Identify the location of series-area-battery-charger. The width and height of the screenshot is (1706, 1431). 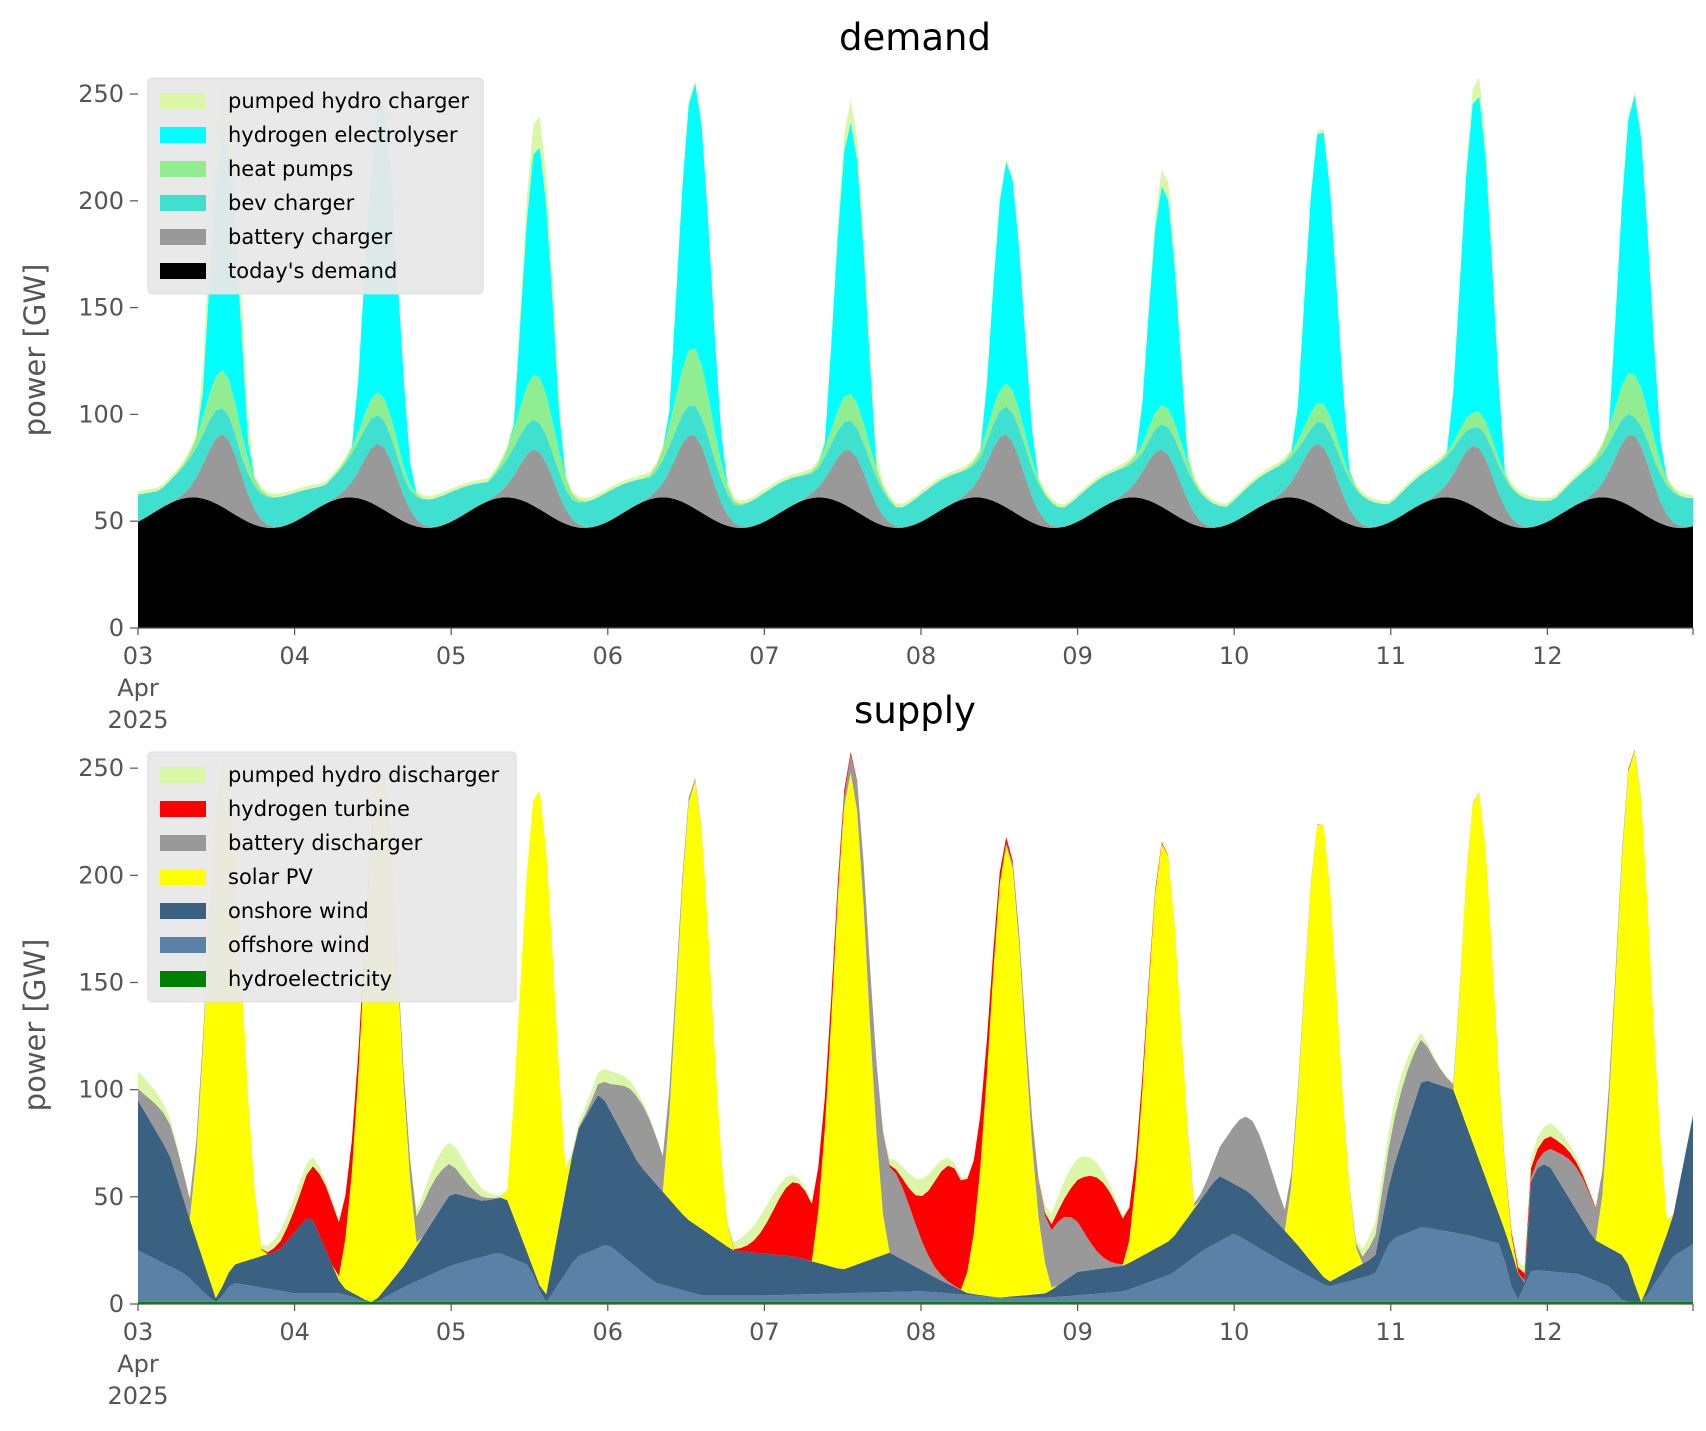
(915, 481).